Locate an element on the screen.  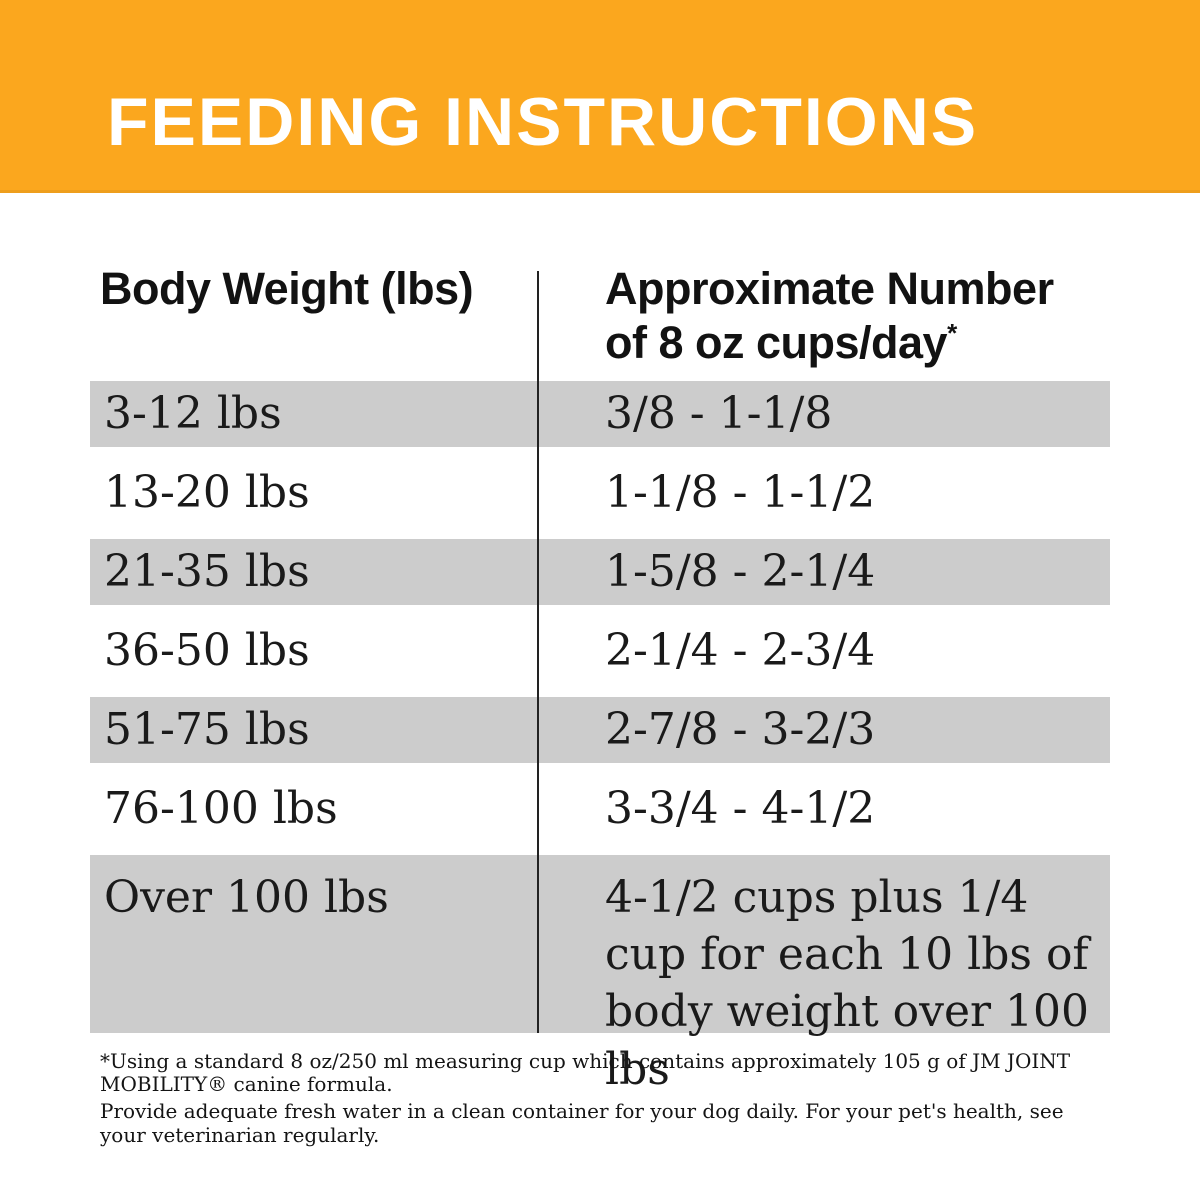
col-header-cups: Approximate Number of 8 oz cups/day* is located at coordinates (796, 316).